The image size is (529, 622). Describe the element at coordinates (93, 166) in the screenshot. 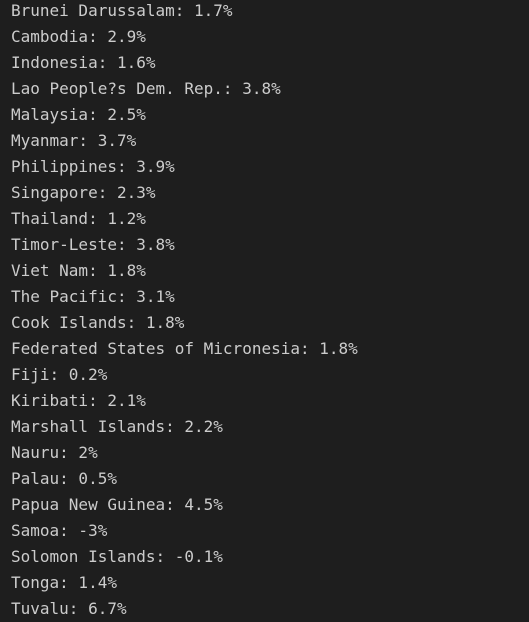

I see `output-line: Philippines: 3.9%` at that location.